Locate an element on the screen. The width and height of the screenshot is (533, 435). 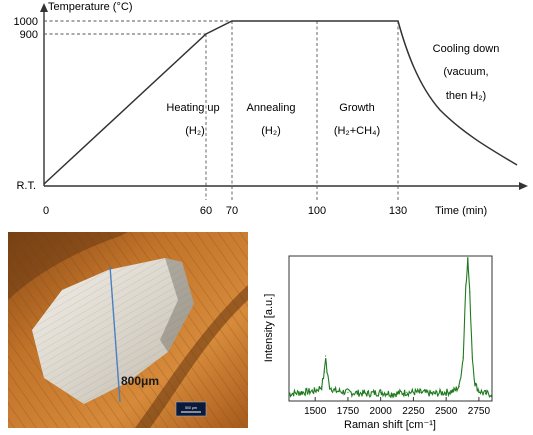
y-axis-arrow is located at coordinates (44, 7).